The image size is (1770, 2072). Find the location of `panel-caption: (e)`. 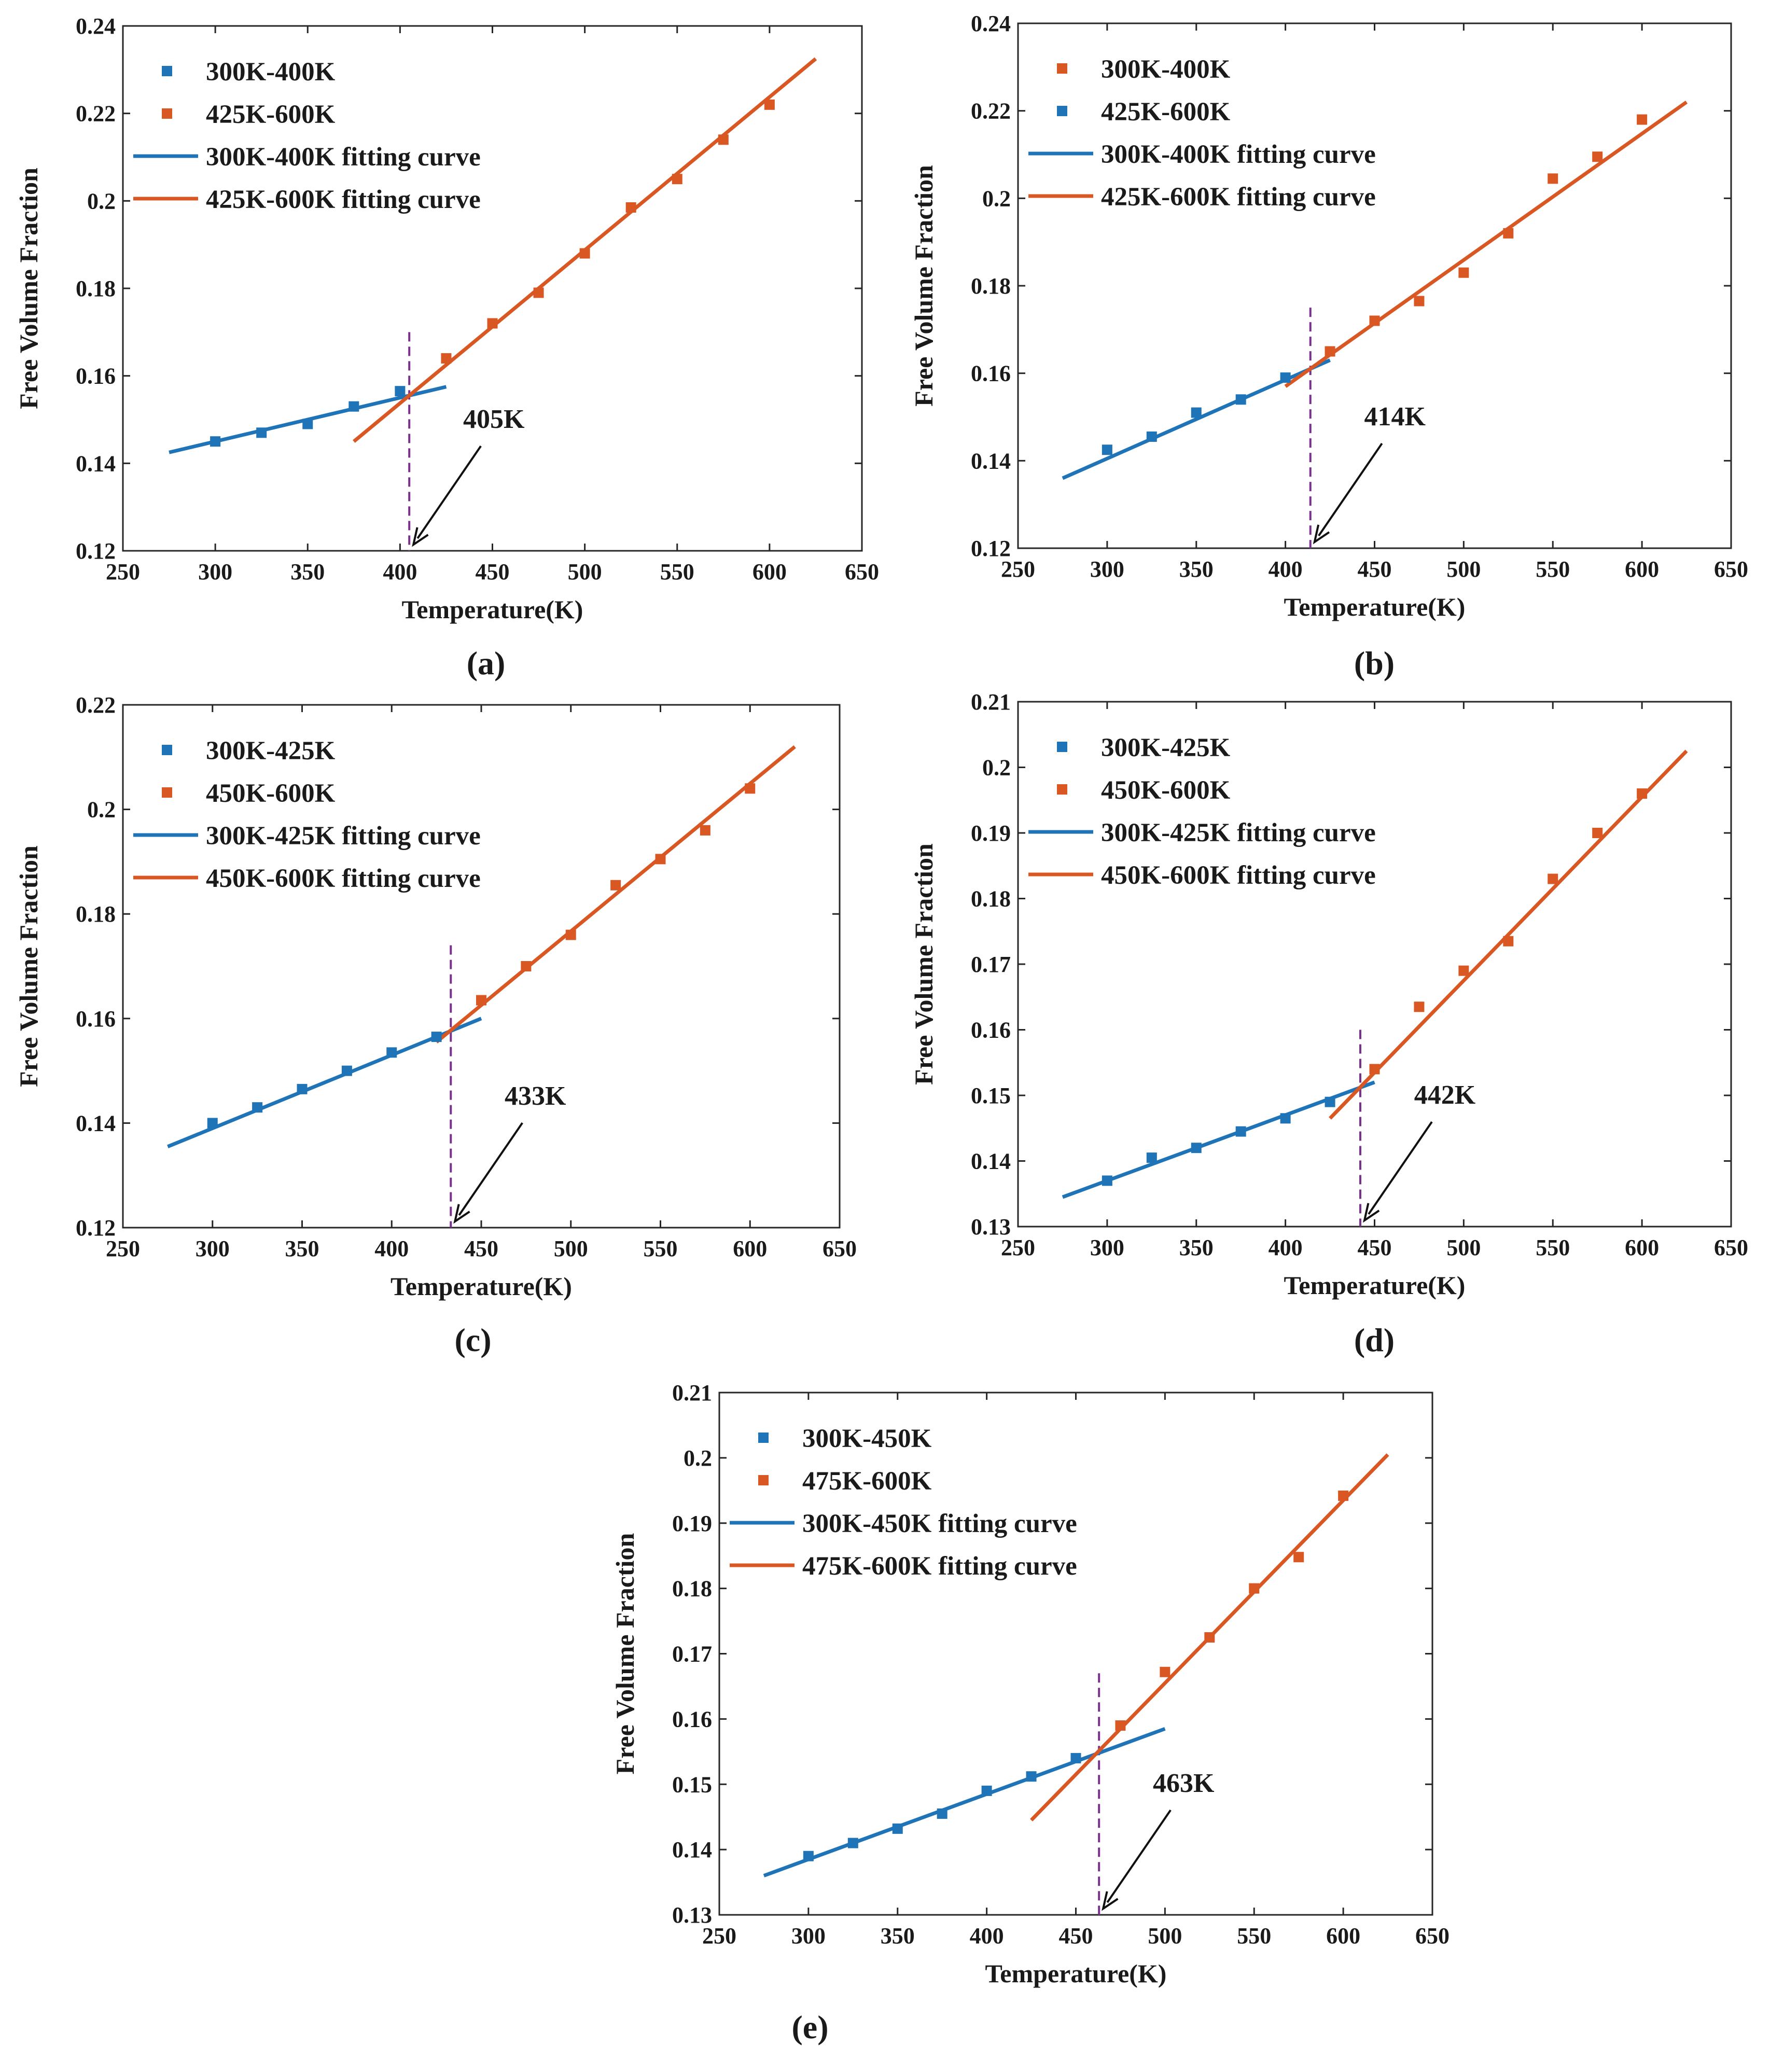

panel-caption: (e) is located at coordinates (809, 2027).